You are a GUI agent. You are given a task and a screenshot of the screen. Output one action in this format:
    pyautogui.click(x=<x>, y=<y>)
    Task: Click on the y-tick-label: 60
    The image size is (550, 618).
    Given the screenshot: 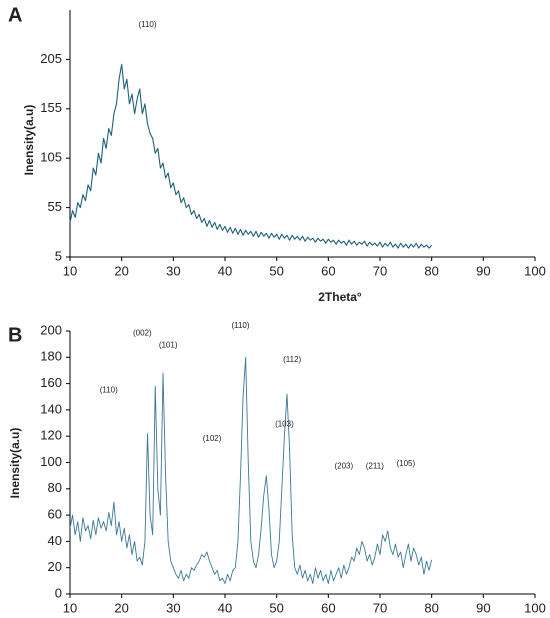 What is the action you would take?
    pyautogui.click(x=55, y=514)
    